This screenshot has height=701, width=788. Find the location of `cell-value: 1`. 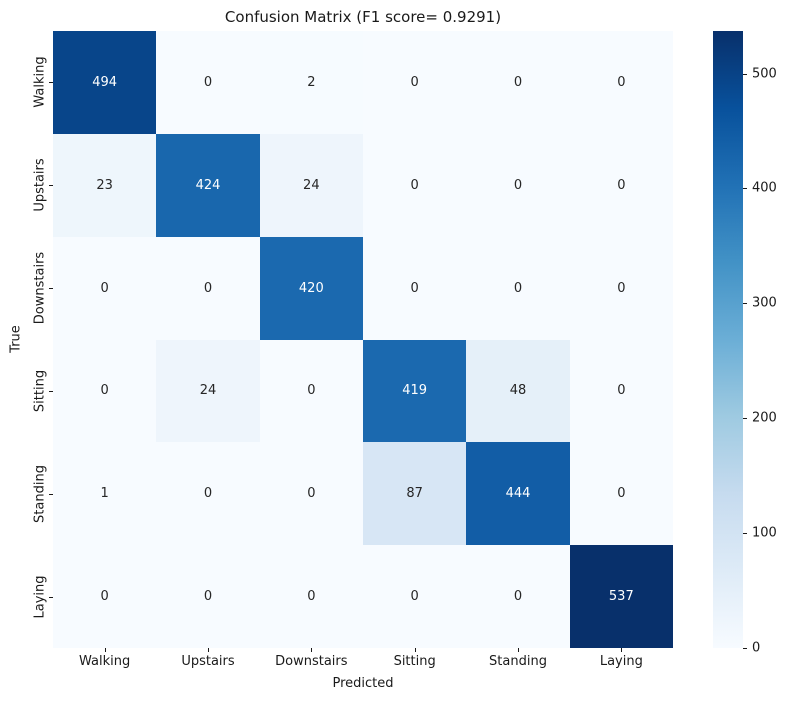

cell-value: 1 is located at coordinates (104, 494).